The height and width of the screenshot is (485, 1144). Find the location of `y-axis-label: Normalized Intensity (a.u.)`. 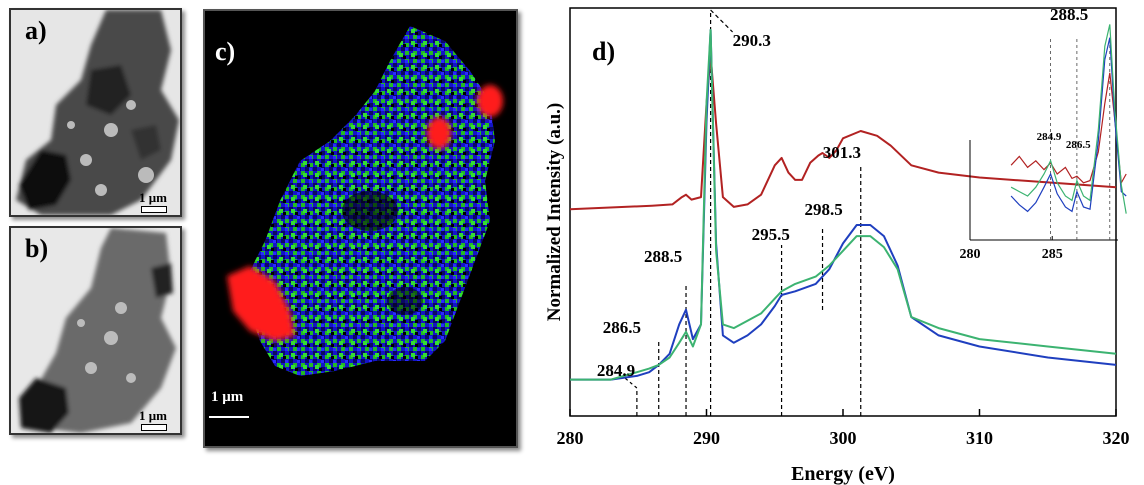

y-axis-label: Normalized Intensity (a.u.) is located at coordinates (554, 212).